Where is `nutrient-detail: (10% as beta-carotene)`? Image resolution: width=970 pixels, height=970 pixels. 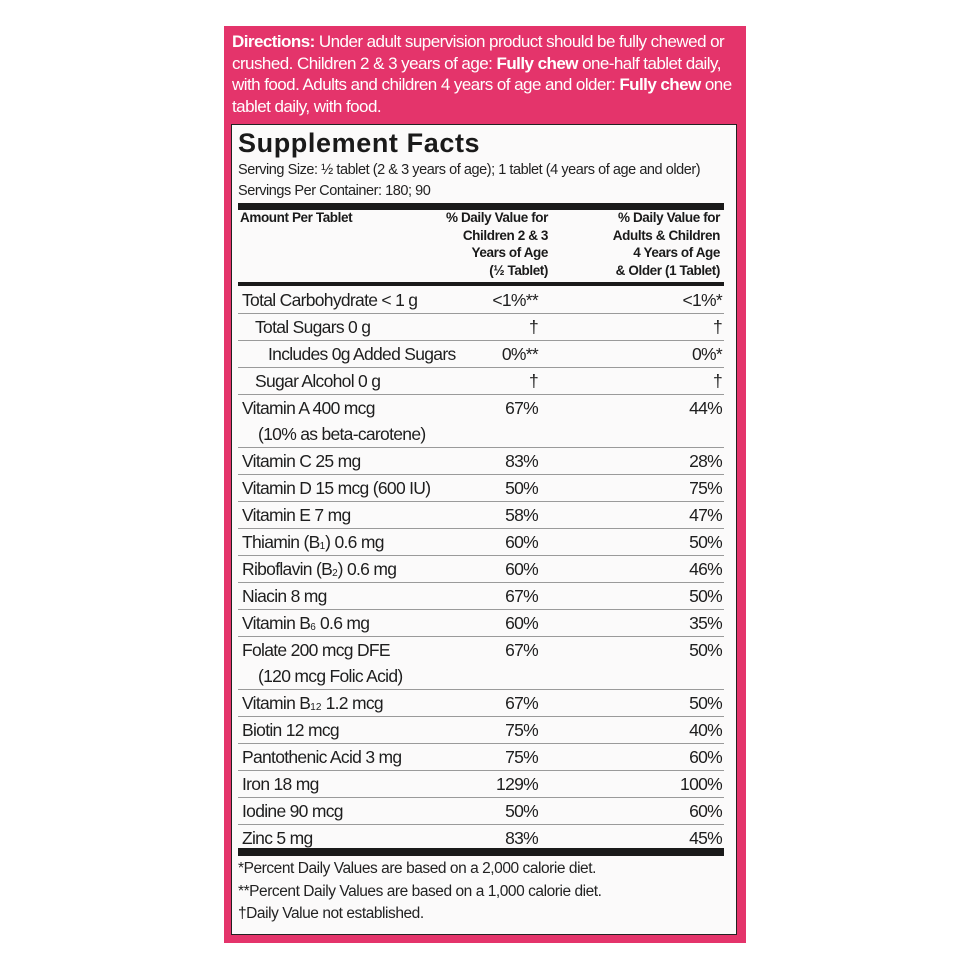
nutrient-detail: (10% as beta-carotene) is located at coordinates (342, 434).